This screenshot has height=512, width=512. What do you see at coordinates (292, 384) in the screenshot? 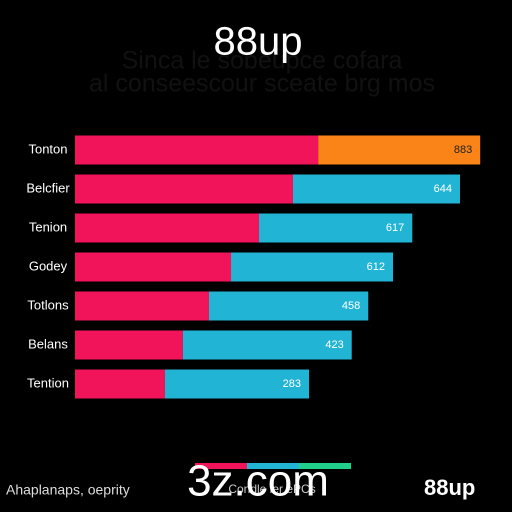
I see `data-label: 283` at bounding box center [292, 384].